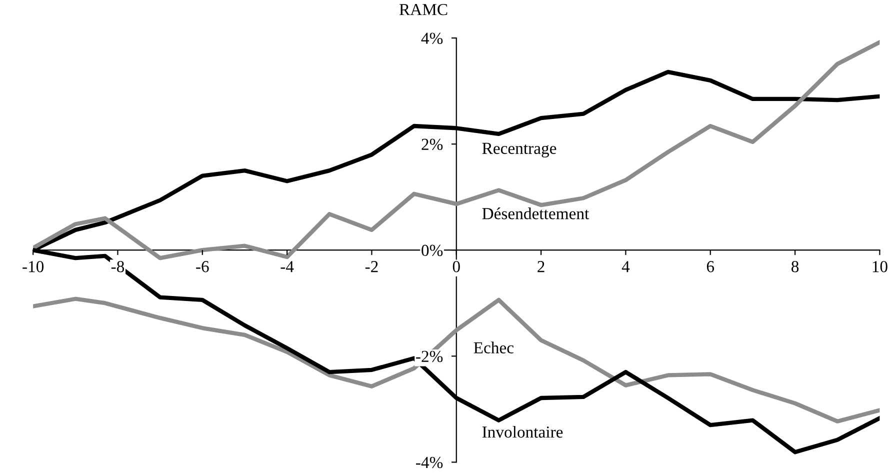 Image resolution: width=894 pixels, height=475 pixels. What do you see at coordinates (202, 266) in the screenshot?
I see `x-tick-label: -6` at bounding box center [202, 266].